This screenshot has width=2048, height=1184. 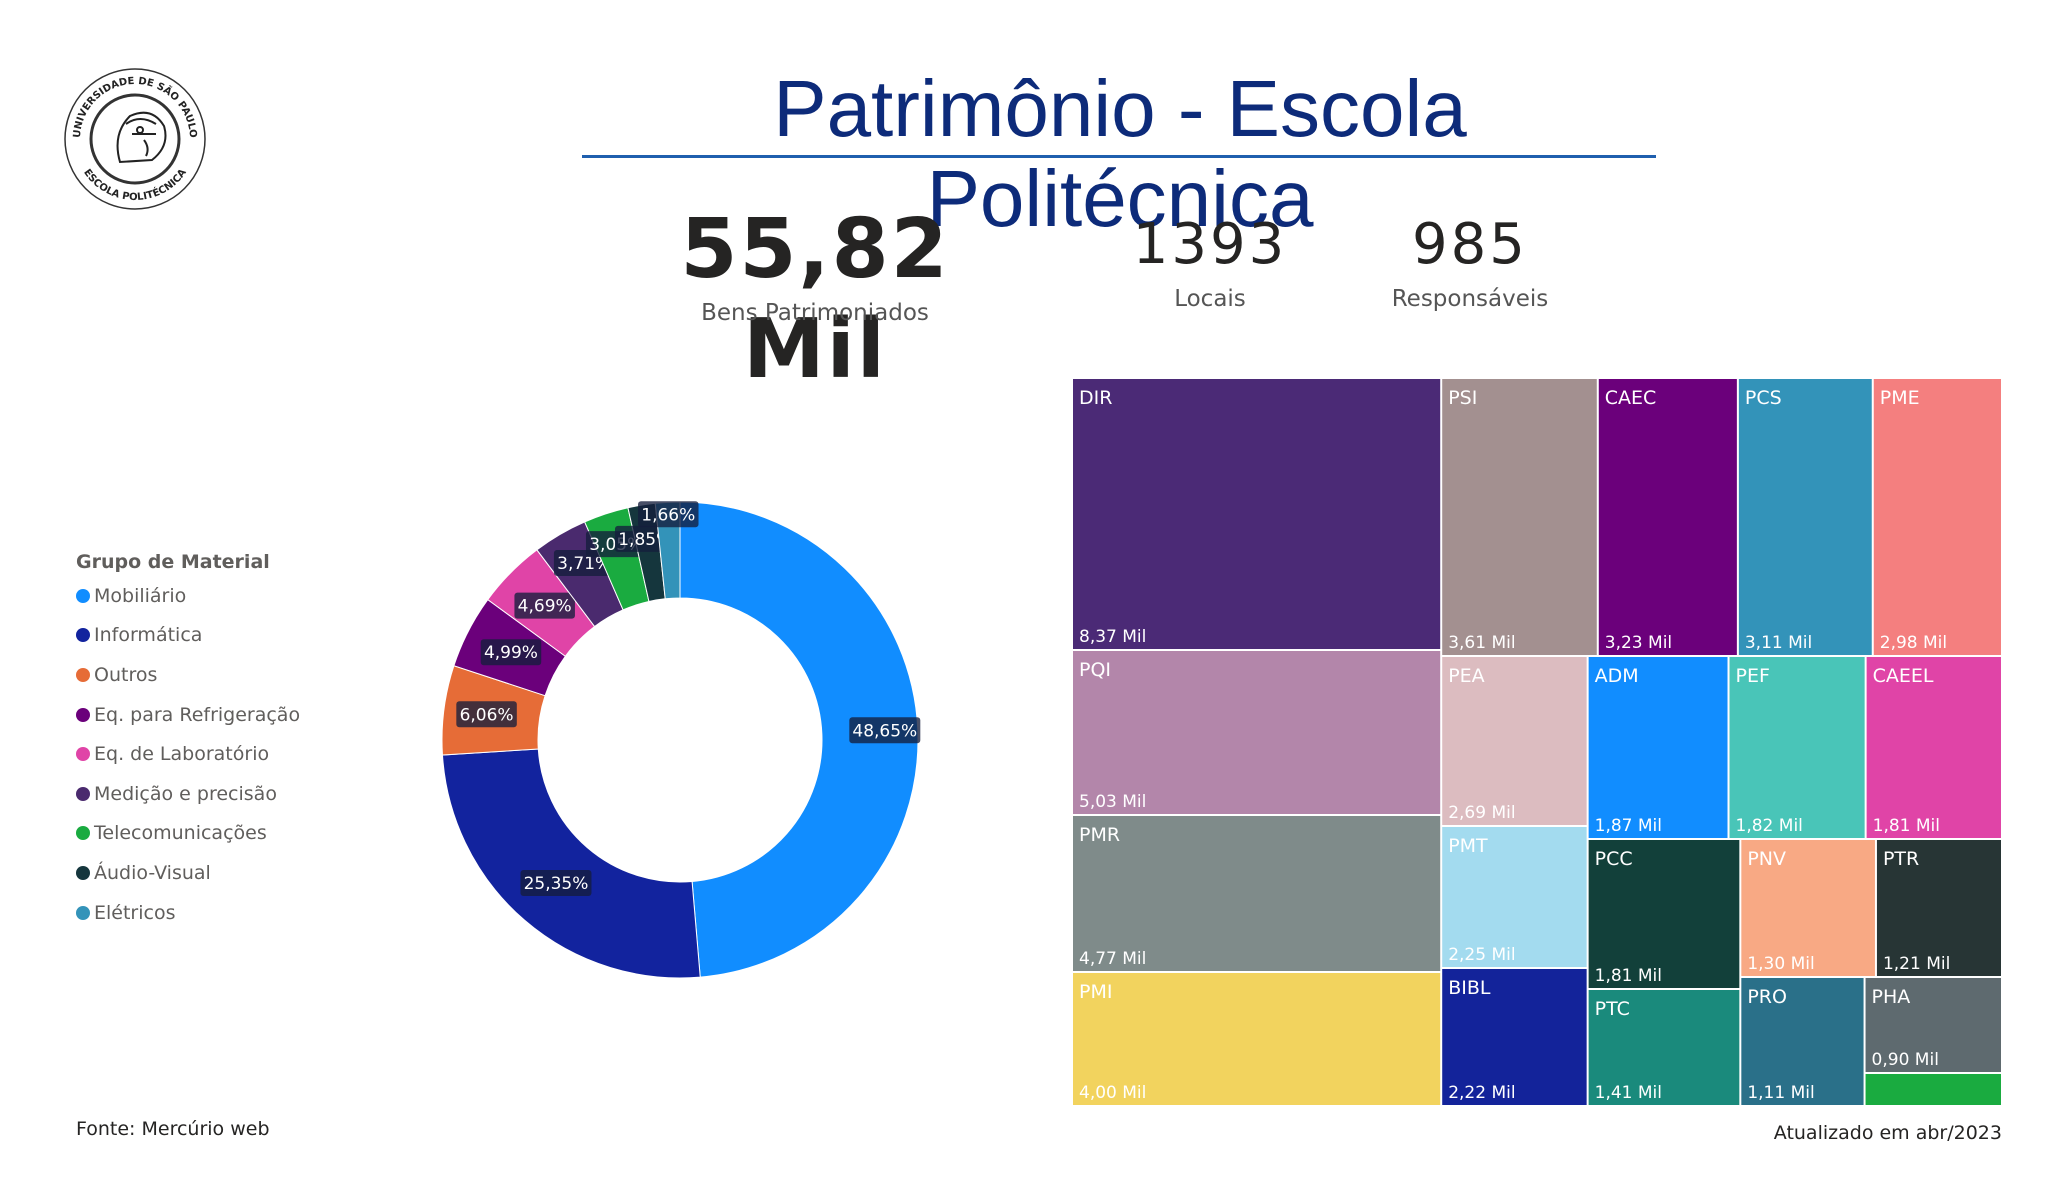 What do you see at coordinates (226, 636) in the screenshot?
I see `legend-item: Informática` at bounding box center [226, 636].